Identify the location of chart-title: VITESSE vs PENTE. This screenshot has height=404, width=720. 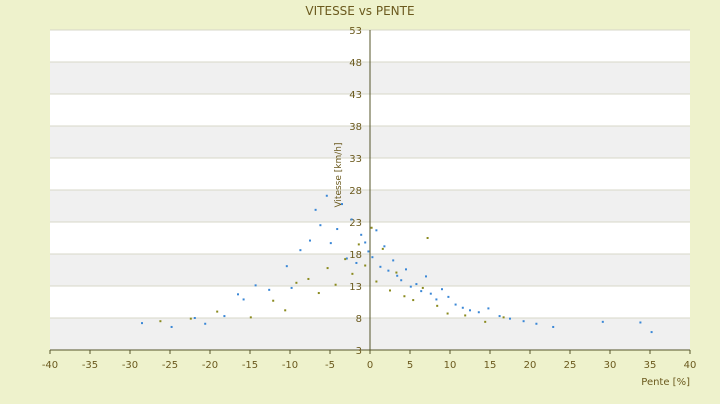
(359, 11).